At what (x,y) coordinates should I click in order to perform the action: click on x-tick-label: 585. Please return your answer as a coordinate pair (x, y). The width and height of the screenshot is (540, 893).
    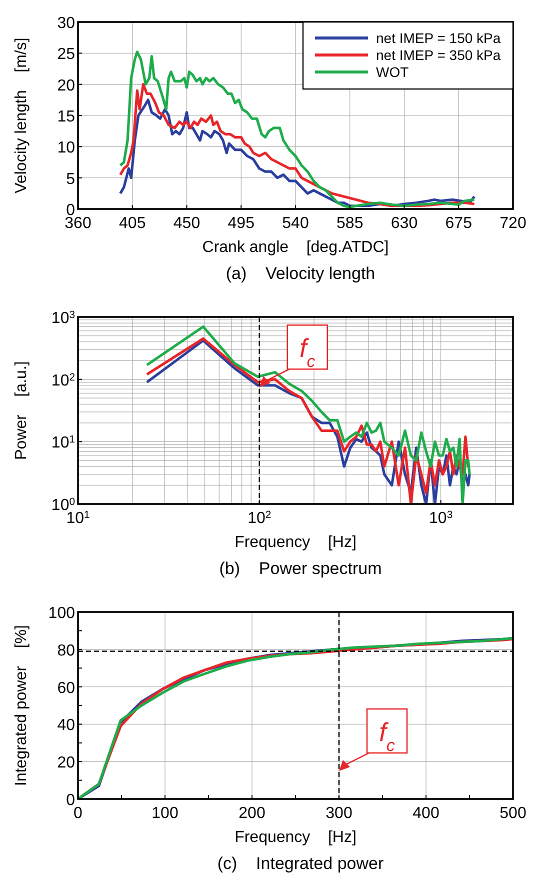
    Looking at the image, I should click on (350, 223).